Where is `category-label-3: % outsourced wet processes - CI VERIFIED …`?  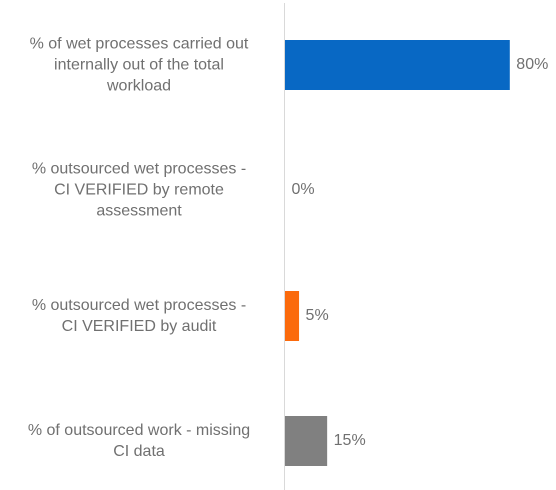
category-label-3: % outsourced wet processes - CI VERIFIED … is located at coordinates (139, 316).